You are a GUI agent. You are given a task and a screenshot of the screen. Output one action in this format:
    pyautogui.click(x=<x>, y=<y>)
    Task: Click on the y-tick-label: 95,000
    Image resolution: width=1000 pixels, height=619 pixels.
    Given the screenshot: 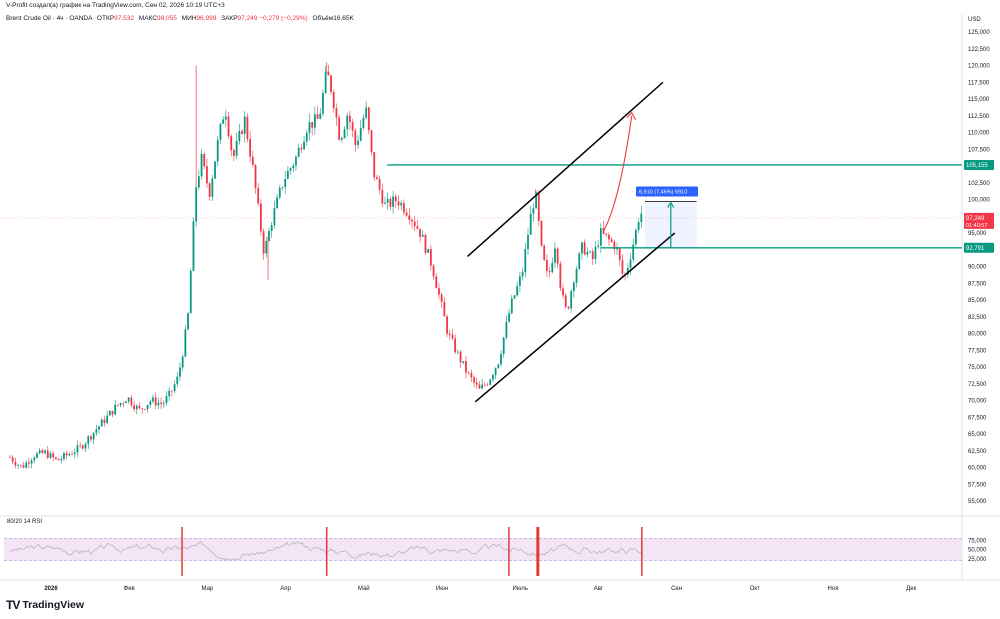 What is the action you would take?
    pyautogui.click(x=977, y=234)
    